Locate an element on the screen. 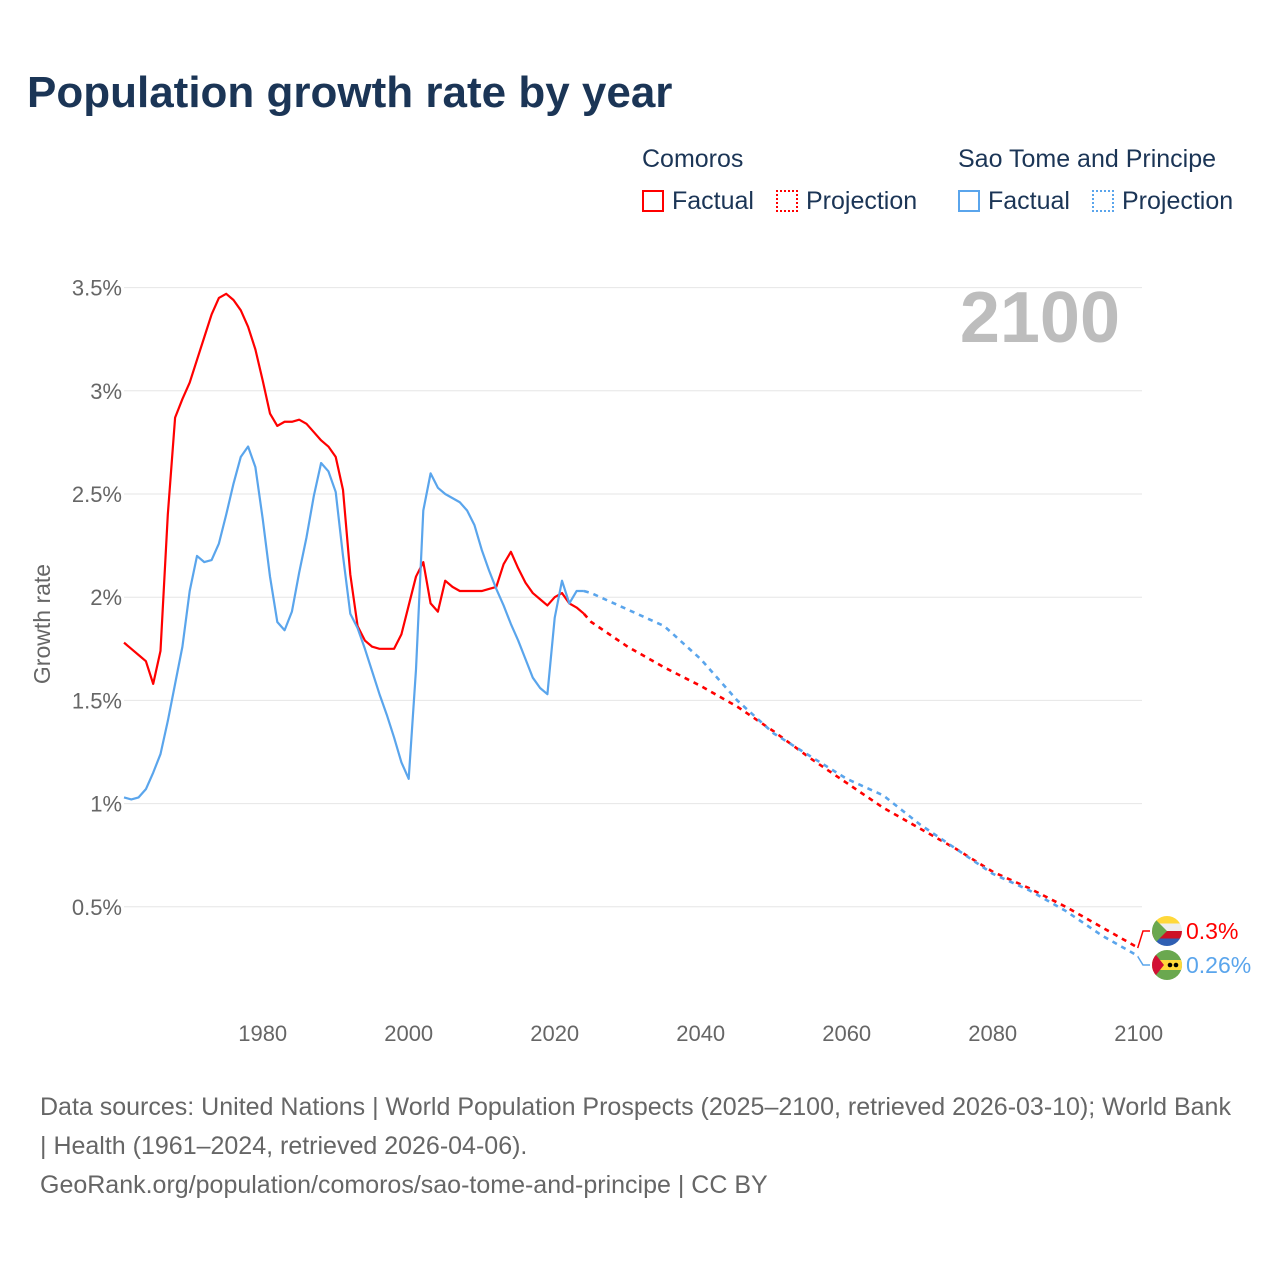 This screenshot has height=1280, width=1280. year-watermark: 2100 is located at coordinates (1040, 318).